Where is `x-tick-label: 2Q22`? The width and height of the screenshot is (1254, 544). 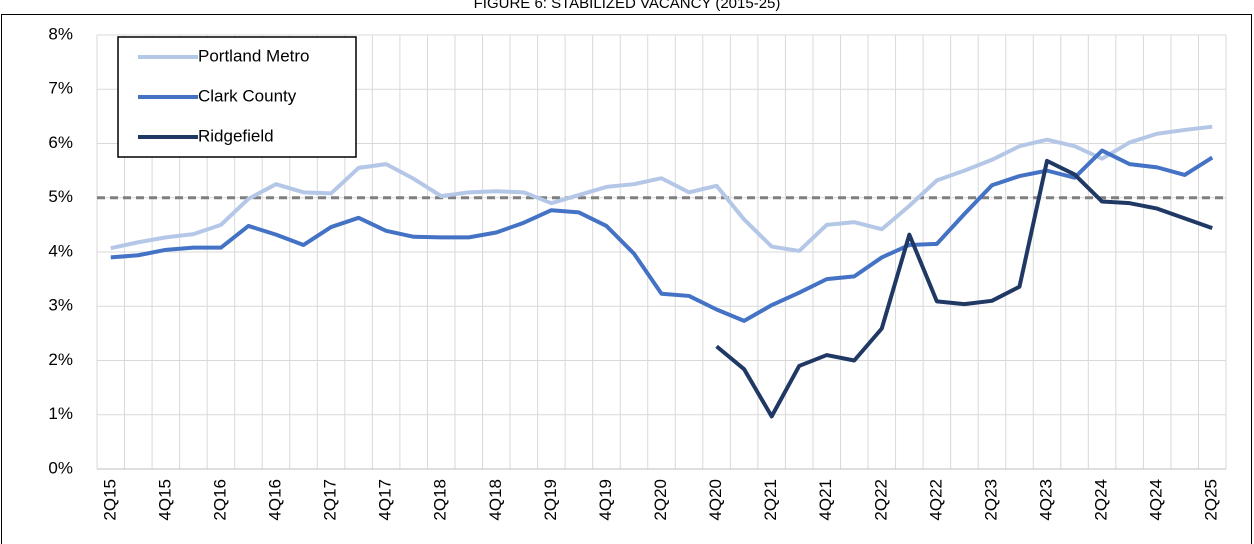 x-tick-label: 2Q22 is located at coordinates (880, 500).